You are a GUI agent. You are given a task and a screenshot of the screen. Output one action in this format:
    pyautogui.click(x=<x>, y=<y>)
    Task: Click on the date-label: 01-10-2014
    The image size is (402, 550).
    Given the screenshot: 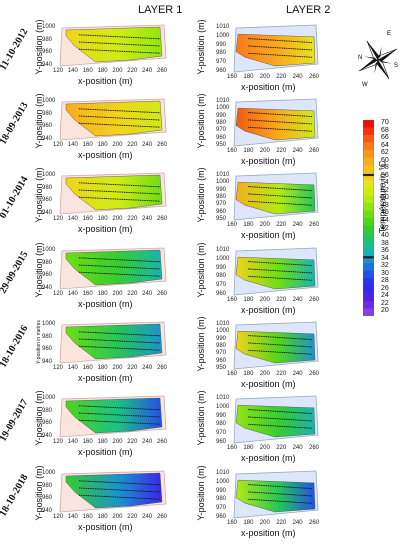 What is the action you would take?
    pyautogui.click(x=15, y=197)
    